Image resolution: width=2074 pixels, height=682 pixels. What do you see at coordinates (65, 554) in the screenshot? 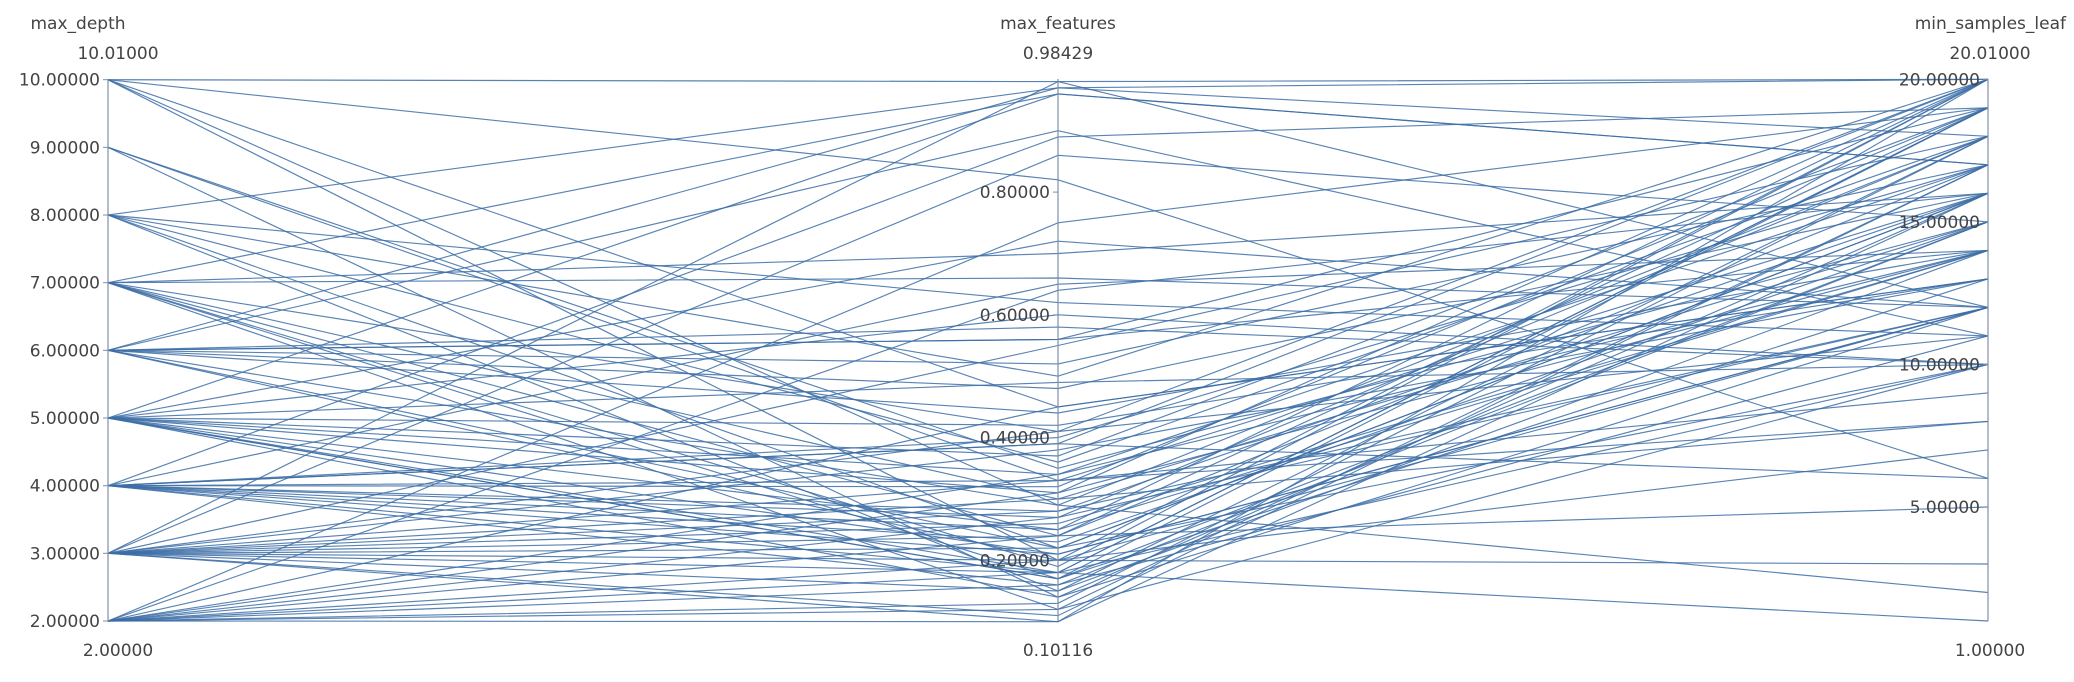
I see `tick-label-max_depth: 3.00000` at bounding box center [65, 554].